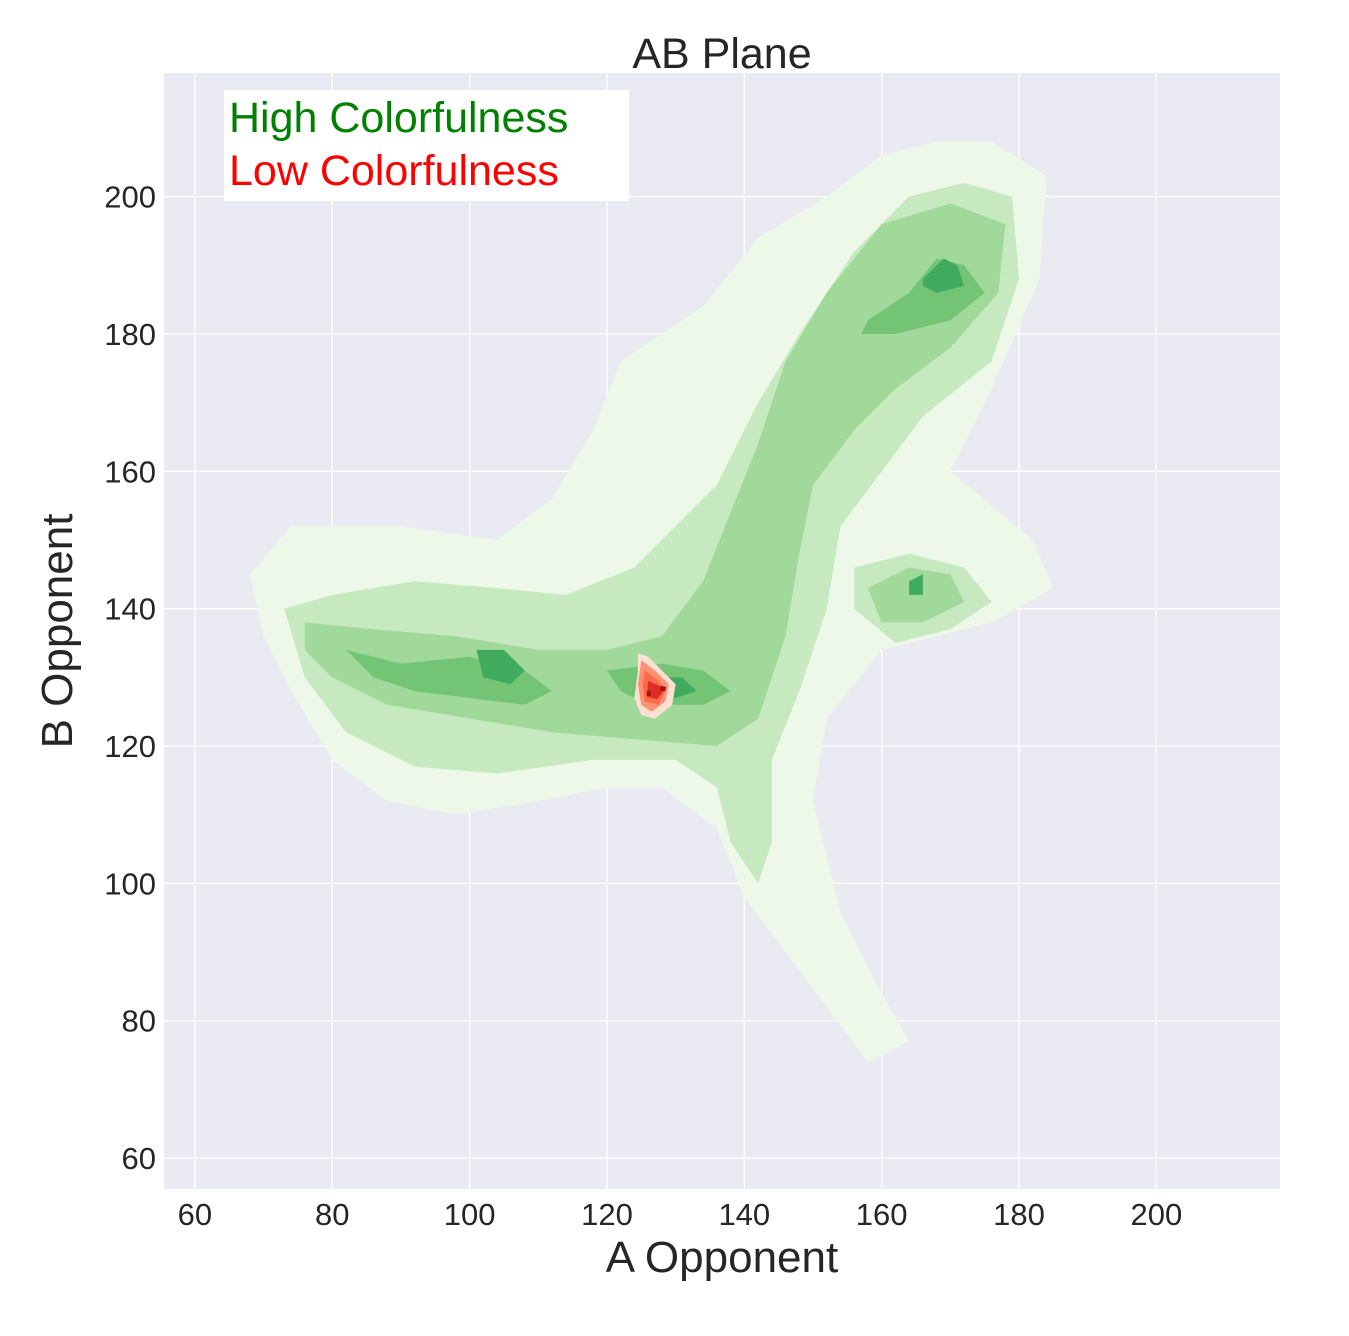 The width and height of the screenshot is (1349, 1336). I want to click on y-tick-label: 160, so click(130, 471).